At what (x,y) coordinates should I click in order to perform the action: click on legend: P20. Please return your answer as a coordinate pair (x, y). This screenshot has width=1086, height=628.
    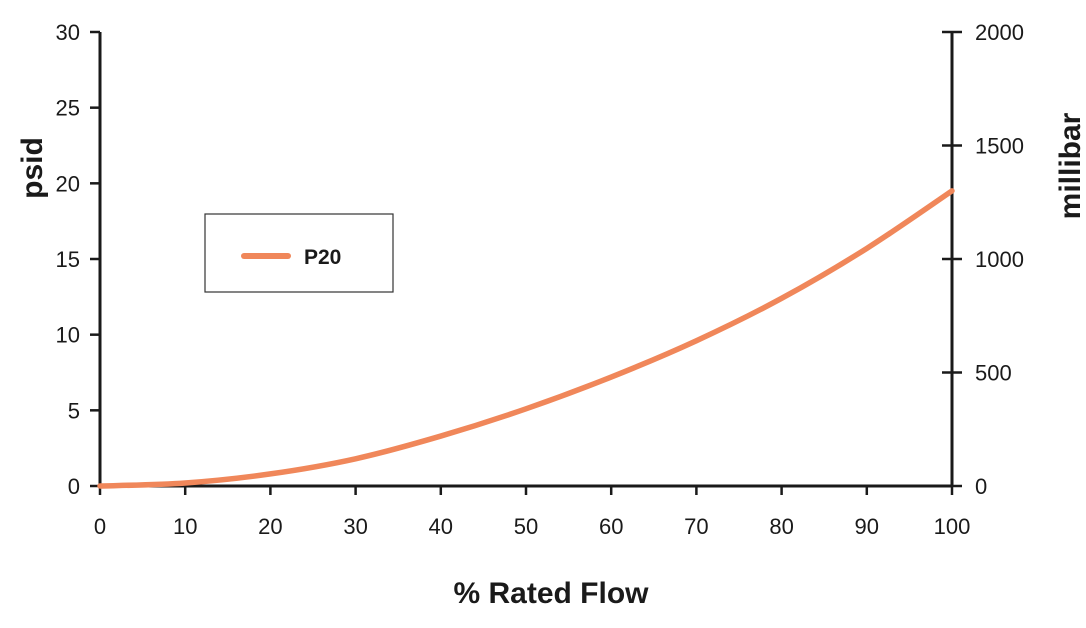
    Looking at the image, I should click on (299, 253).